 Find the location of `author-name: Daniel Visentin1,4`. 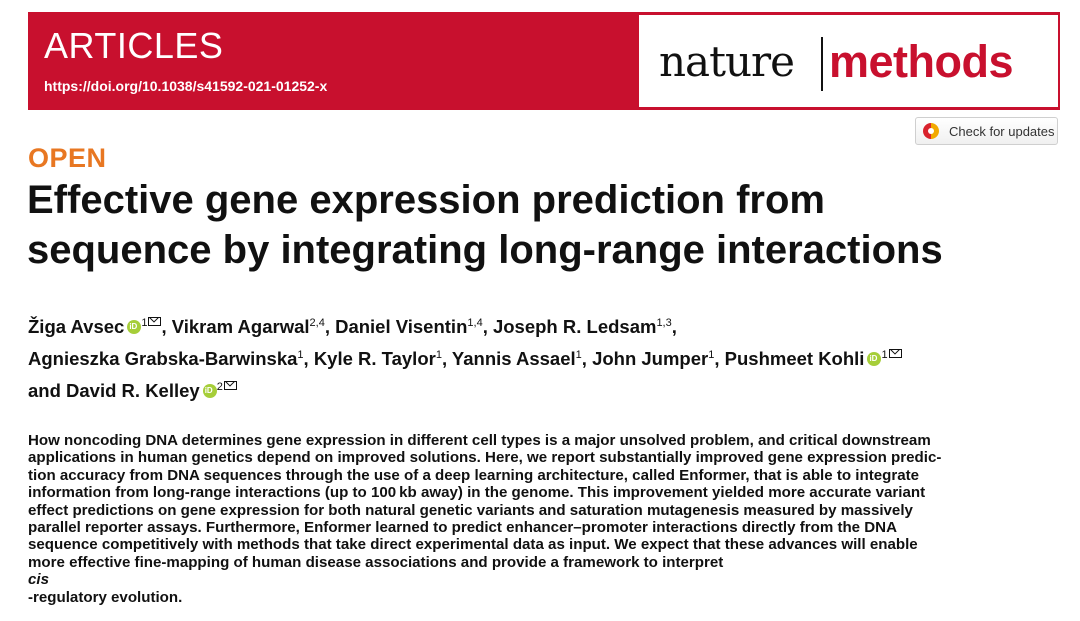

author-name: Daniel Visentin1,4 is located at coordinates (409, 326).